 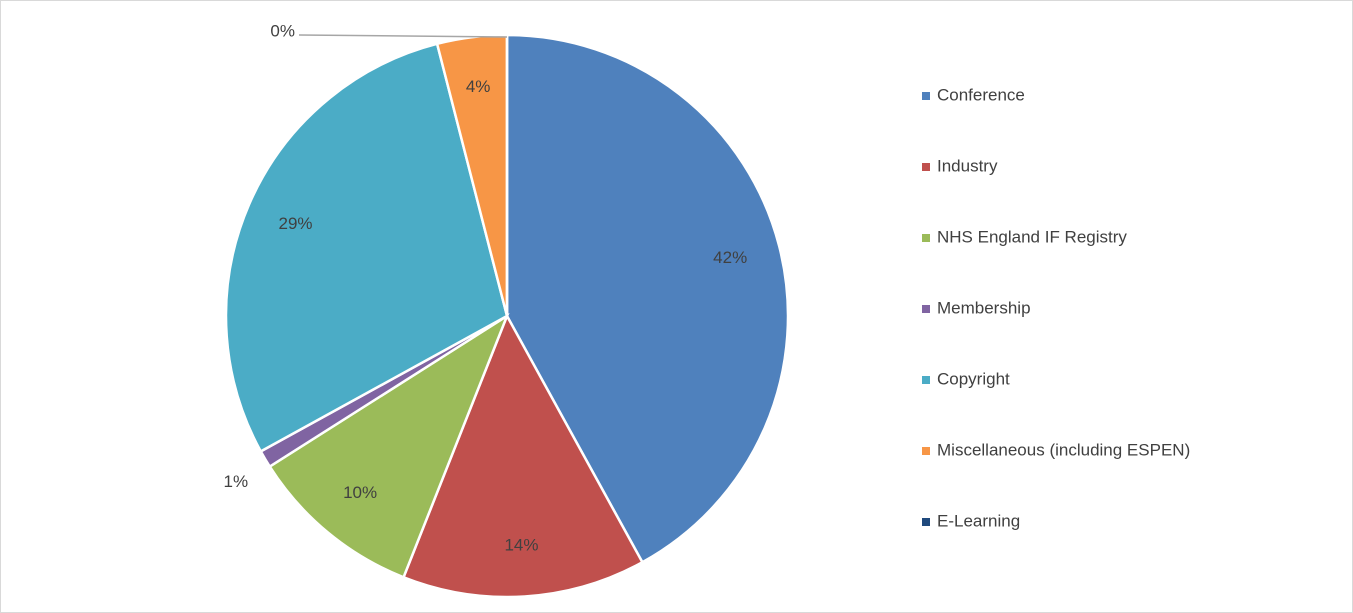 What do you see at coordinates (978, 520) in the screenshot?
I see `legend-label: E-Learning` at bounding box center [978, 520].